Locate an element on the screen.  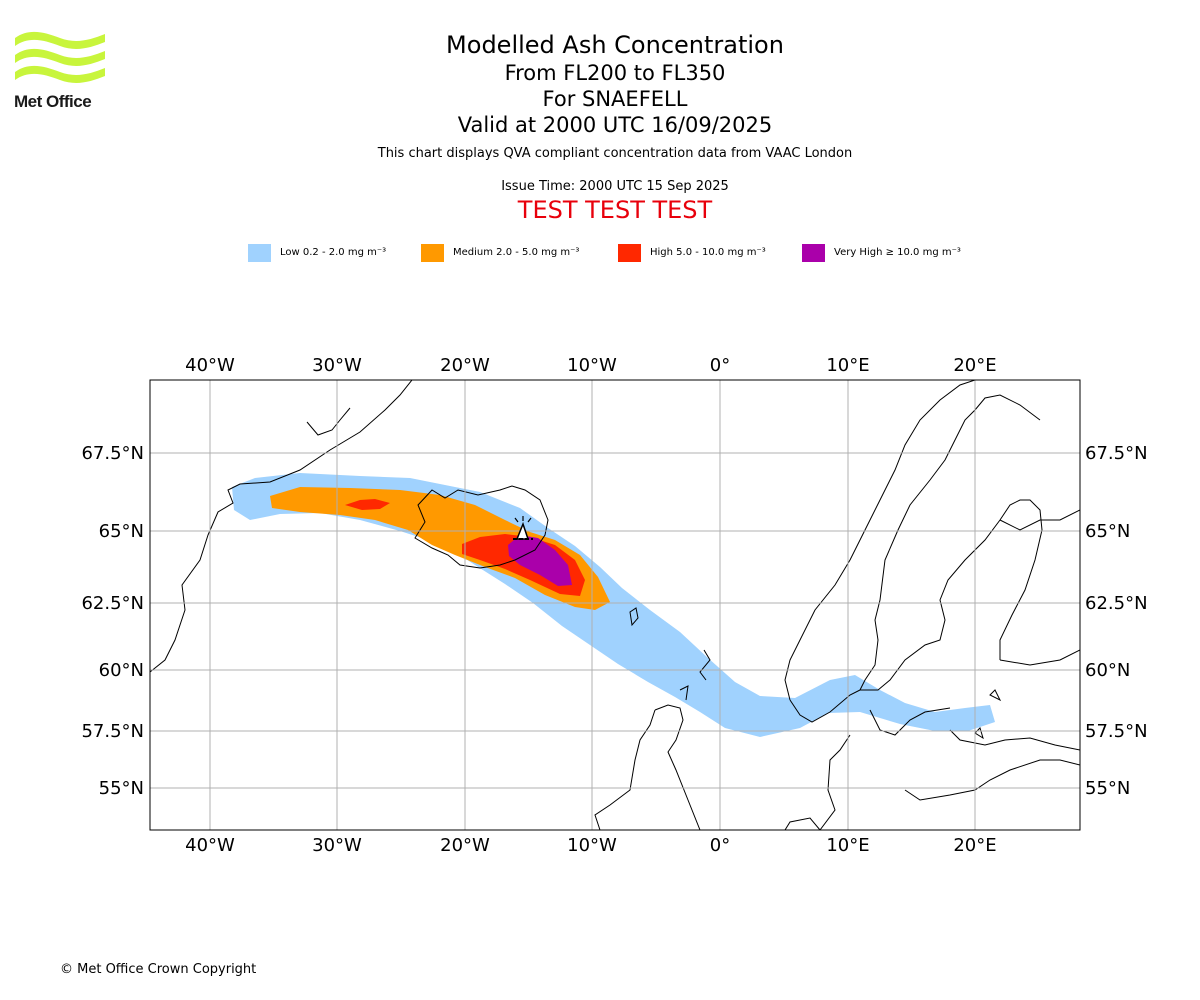
latitude-labels-right: 67.5°N 65°N 62.5°N 60°N 57.5°N 55°N is located at coordinates (1116, 621).